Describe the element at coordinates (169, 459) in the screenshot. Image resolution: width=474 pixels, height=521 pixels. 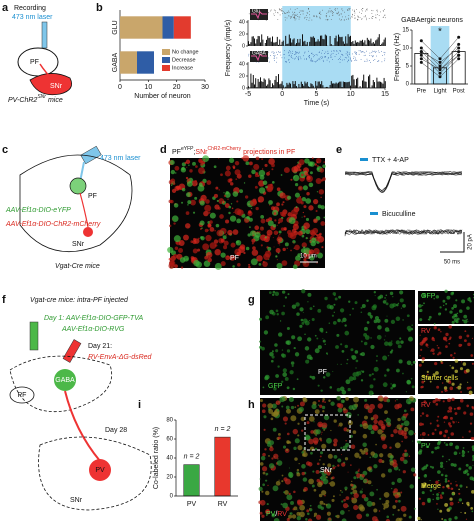
I see `y-tick-label: 40` at that location.